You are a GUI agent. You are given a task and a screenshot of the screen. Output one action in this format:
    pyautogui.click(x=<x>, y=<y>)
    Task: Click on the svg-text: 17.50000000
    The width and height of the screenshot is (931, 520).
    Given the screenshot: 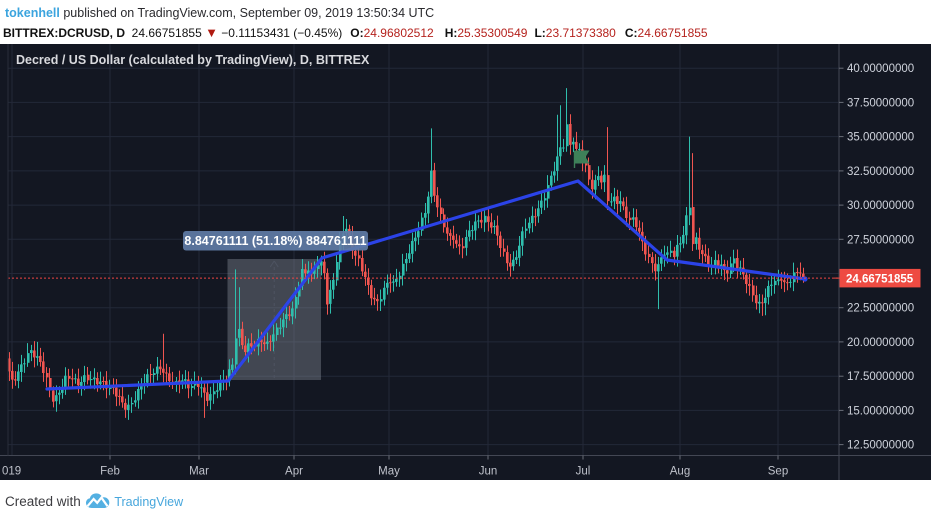 What is the action you would take?
    pyautogui.click(x=880, y=377)
    